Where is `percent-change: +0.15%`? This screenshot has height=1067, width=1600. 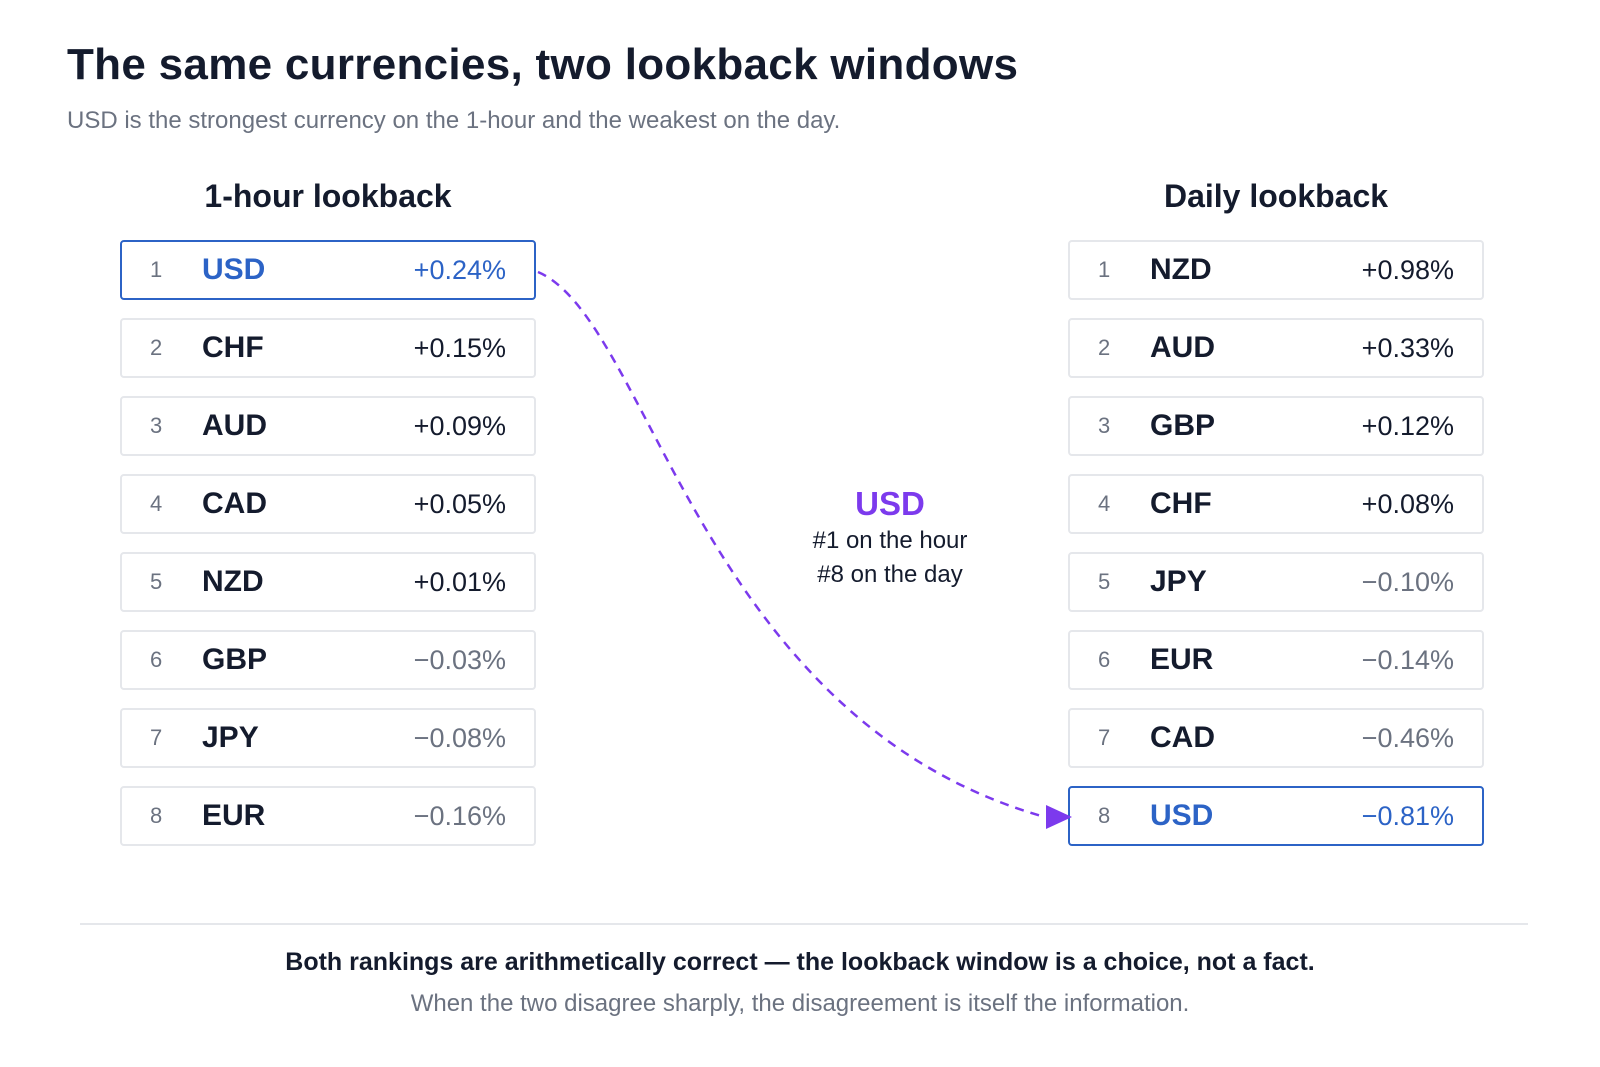
percent-change: +0.15% is located at coordinates (459, 348).